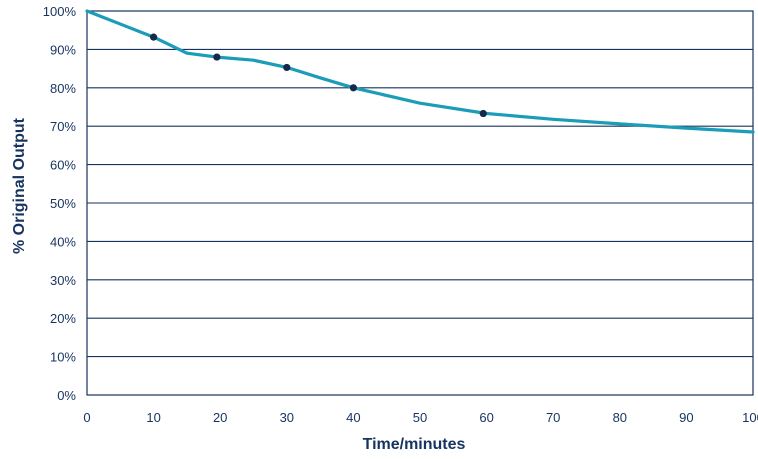 Image resolution: width=758 pixels, height=459 pixels. I want to click on x-tick-label: 90, so click(686, 417).